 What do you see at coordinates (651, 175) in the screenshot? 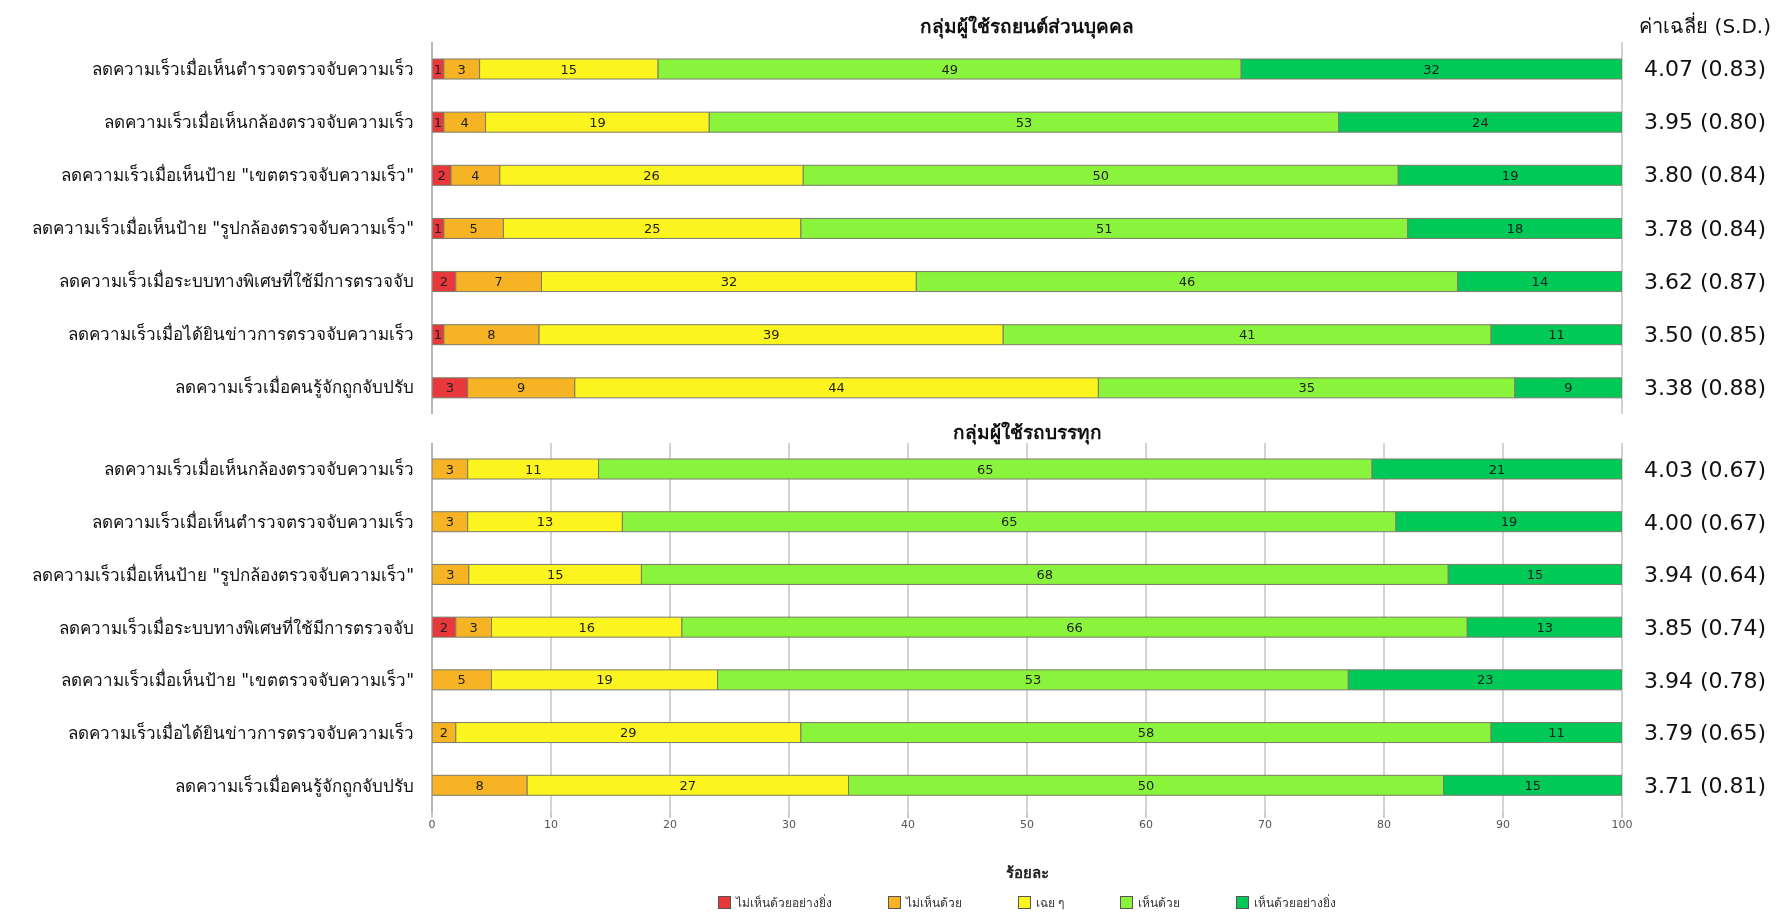
I see `data-label: 26` at bounding box center [651, 175].